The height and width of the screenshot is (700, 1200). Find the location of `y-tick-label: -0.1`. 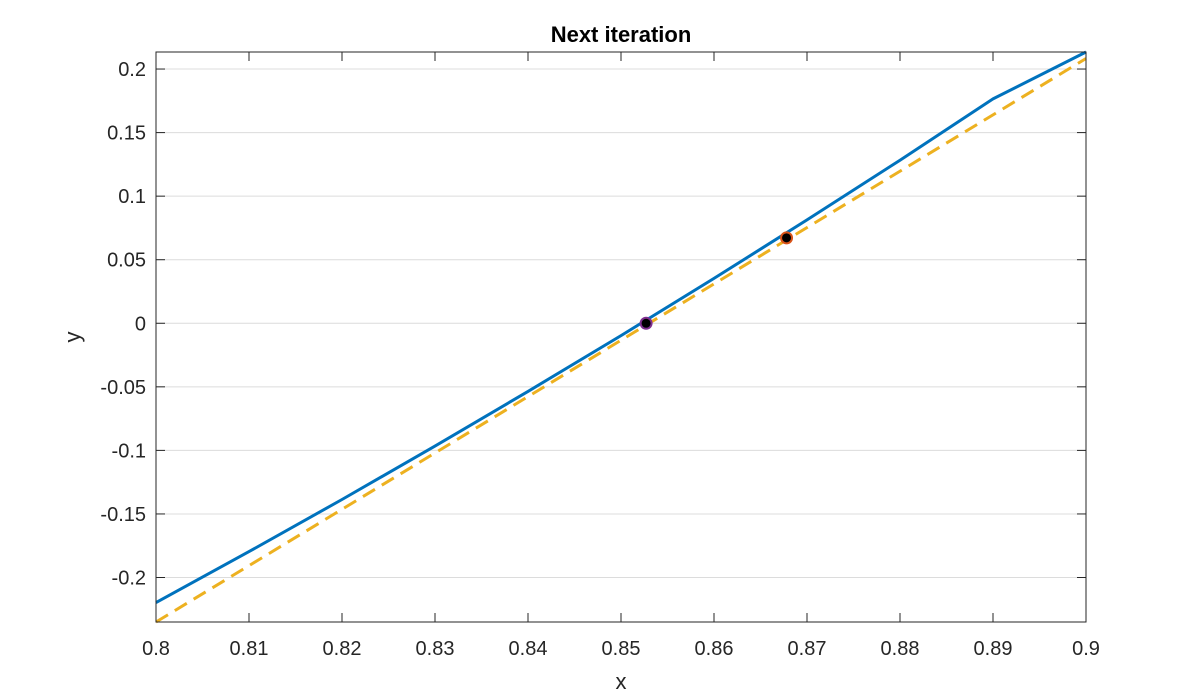

y-tick-label: -0.1 is located at coordinates (129, 451).